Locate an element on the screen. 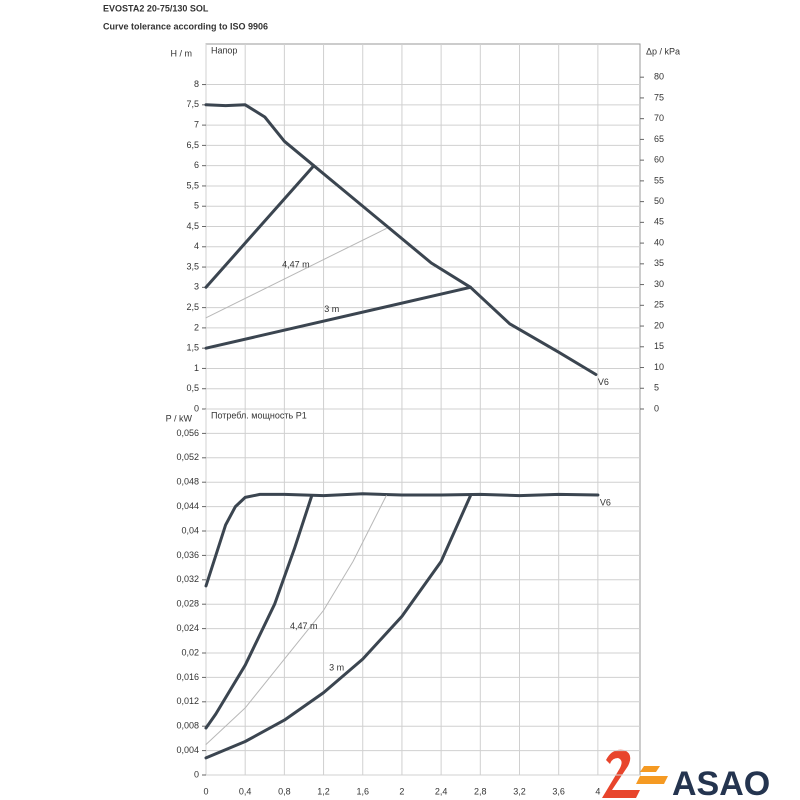 The height and width of the screenshot is (800, 800). y-tick-label: 0,036 is located at coordinates (187, 555).